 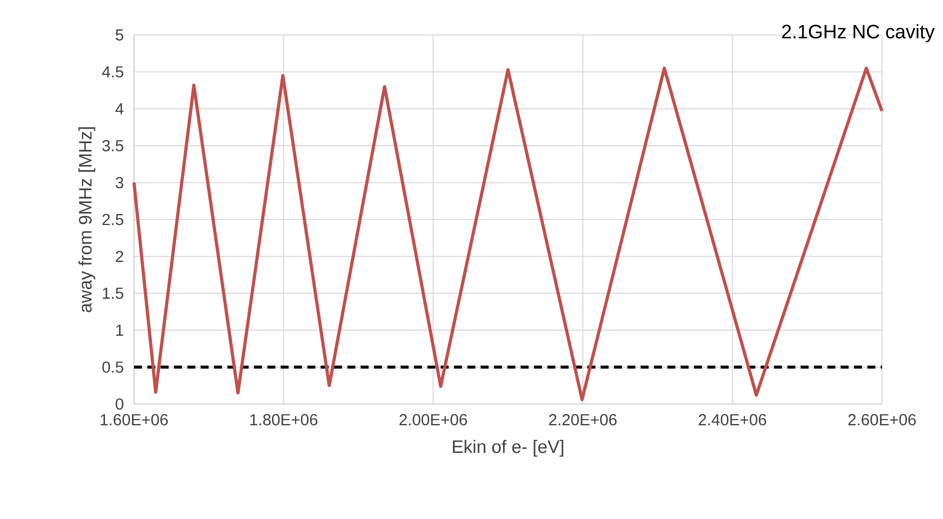 What do you see at coordinates (113, 367) in the screenshot?
I see `y-tick-label: 0.5` at bounding box center [113, 367].